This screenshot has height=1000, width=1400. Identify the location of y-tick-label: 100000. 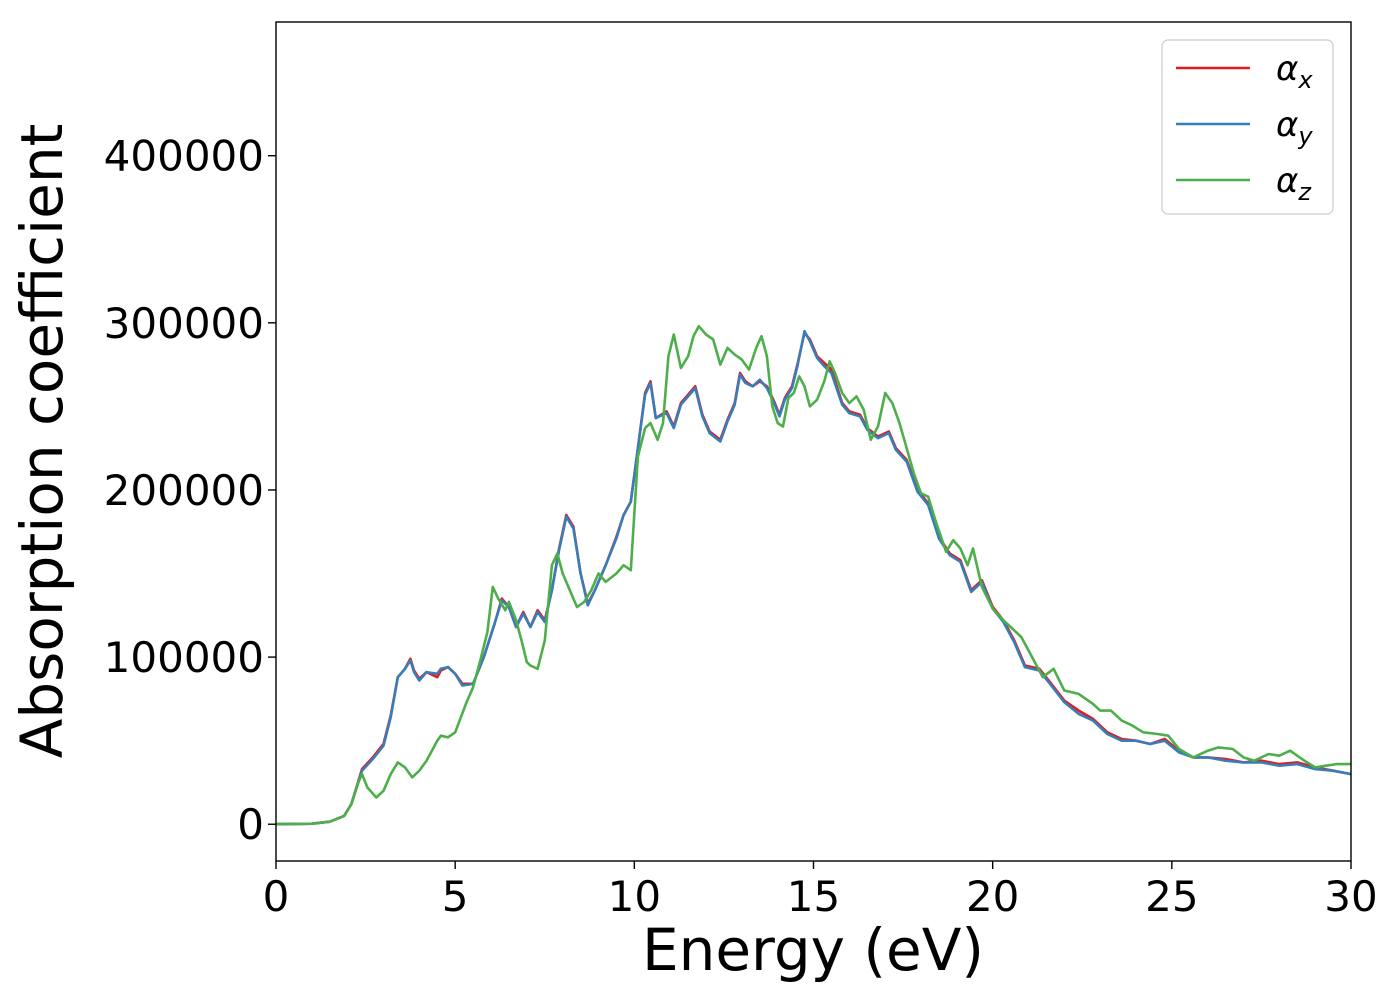
(184, 657).